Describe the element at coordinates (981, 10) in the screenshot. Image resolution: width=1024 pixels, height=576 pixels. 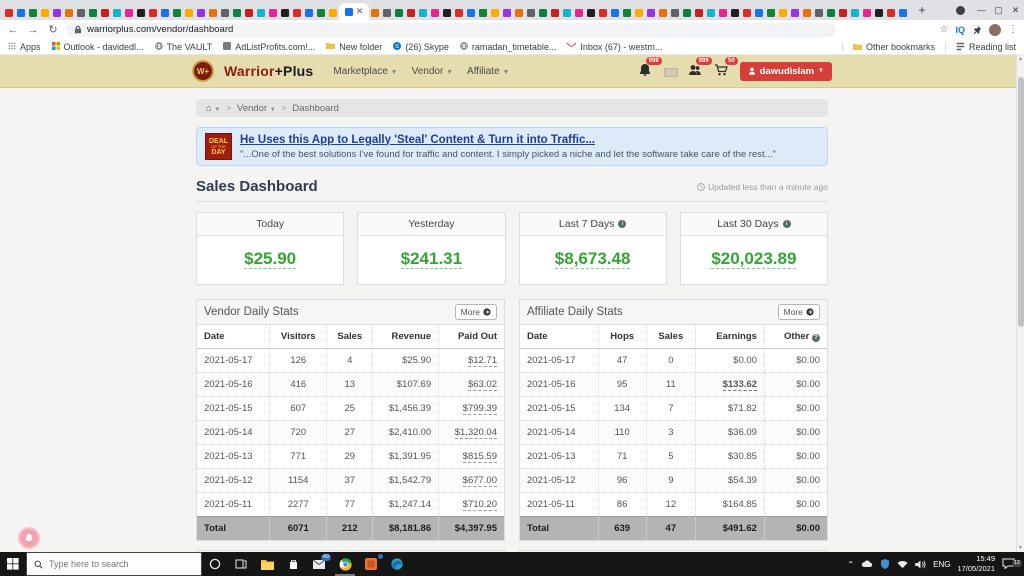
I see `minimize-button: —` at that location.